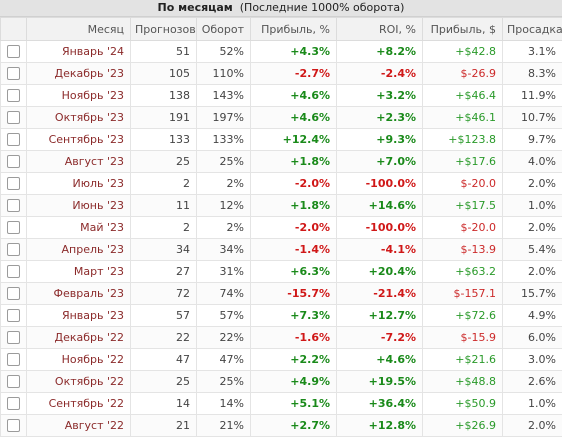 This screenshot has width=562, height=440. What do you see at coordinates (293, 205) in the screenshot?
I see `cell-profit-pct: +1.8%` at bounding box center [293, 205].